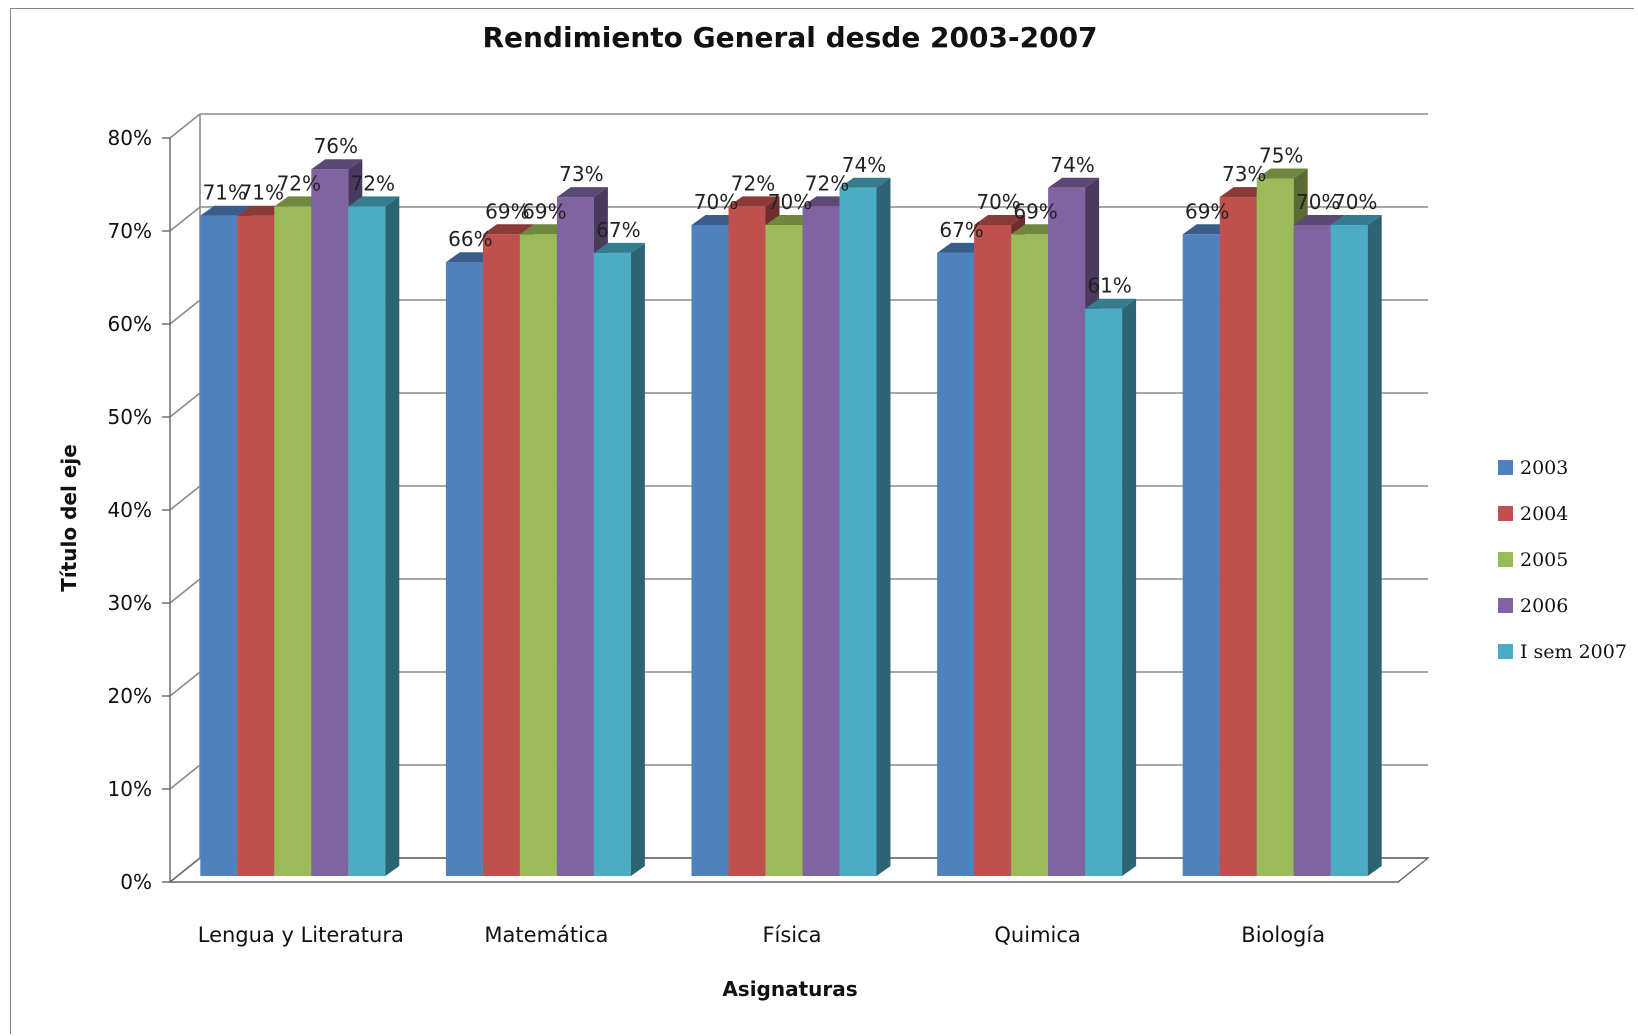  I want to click on data-label: 67%, so click(961, 230).